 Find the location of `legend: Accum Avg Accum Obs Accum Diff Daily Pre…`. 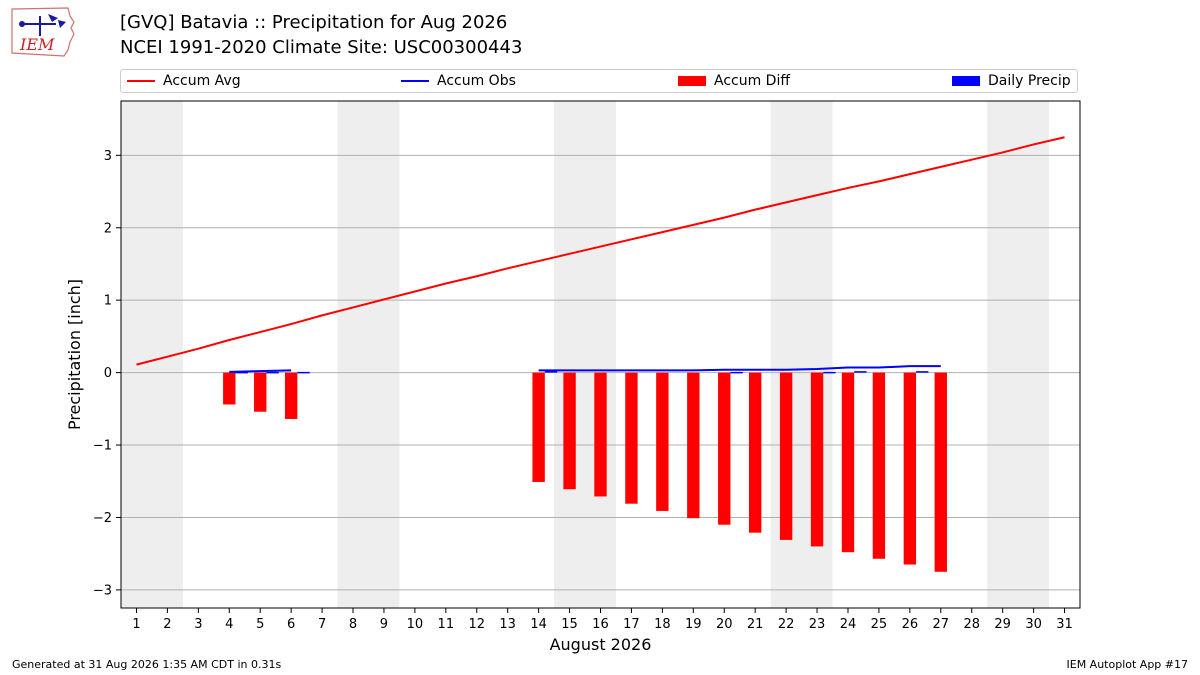

legend: Accum Avg Accum Obs Accum Diff Daily Pre… is located at coordinates (599, 81).